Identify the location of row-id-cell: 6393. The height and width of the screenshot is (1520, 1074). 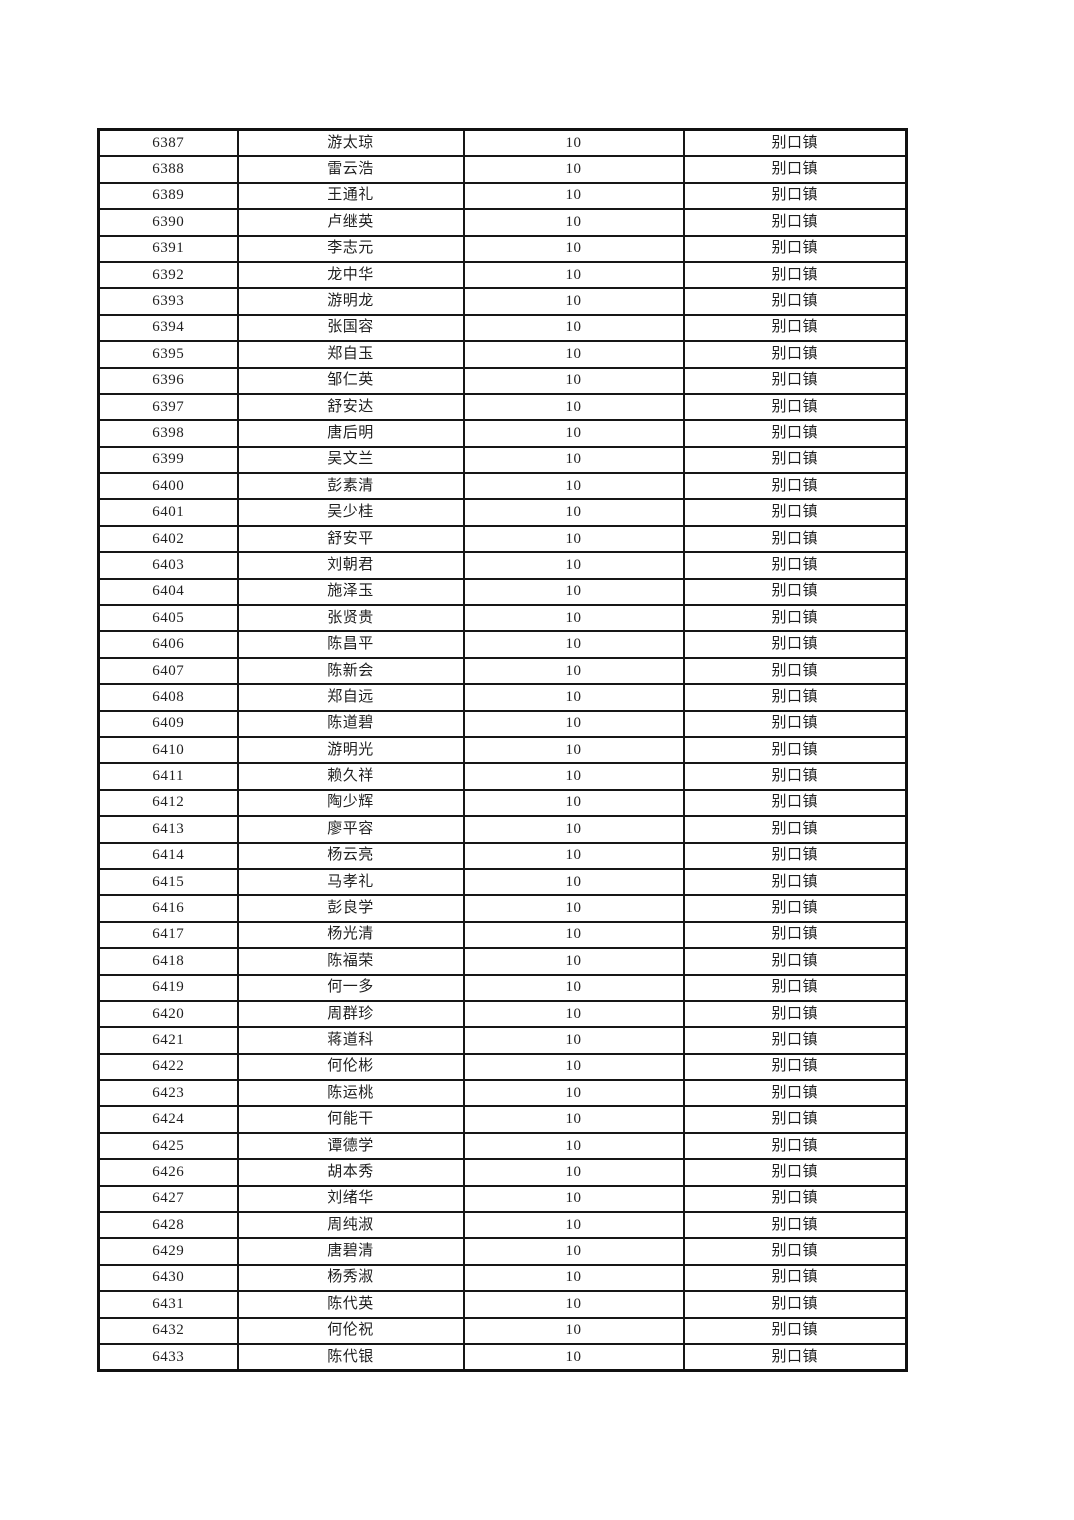
(168, 301).